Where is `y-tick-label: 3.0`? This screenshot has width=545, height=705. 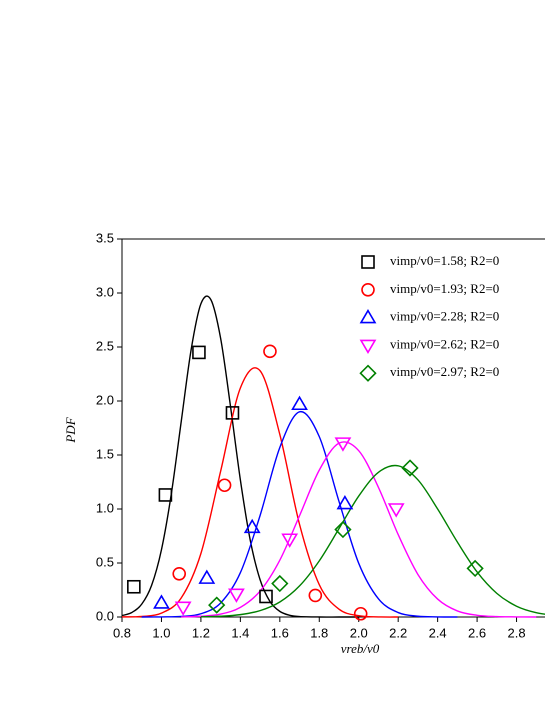 y-tick-label: 3.0 is located at coordinates (105, 291).